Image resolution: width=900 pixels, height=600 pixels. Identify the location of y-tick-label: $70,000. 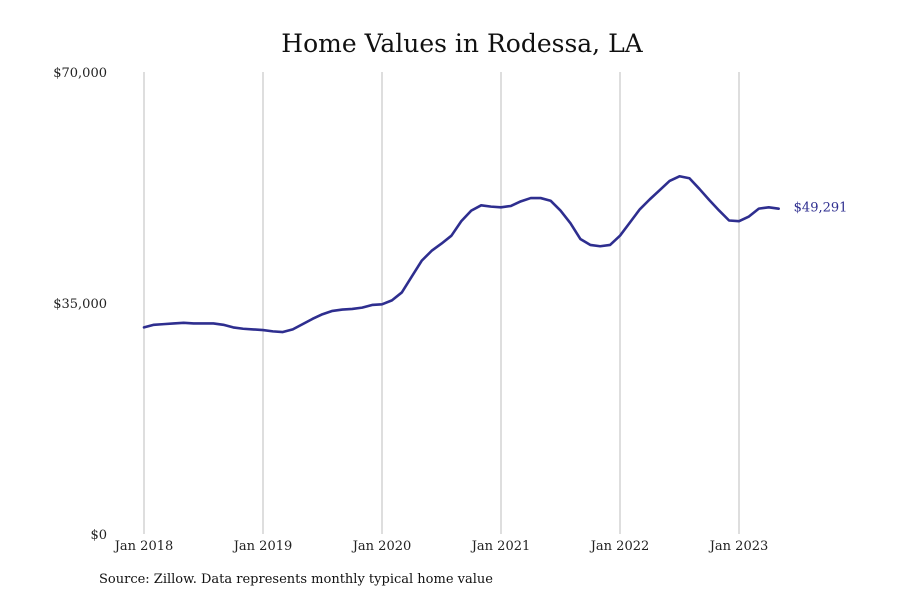
(80, 73).